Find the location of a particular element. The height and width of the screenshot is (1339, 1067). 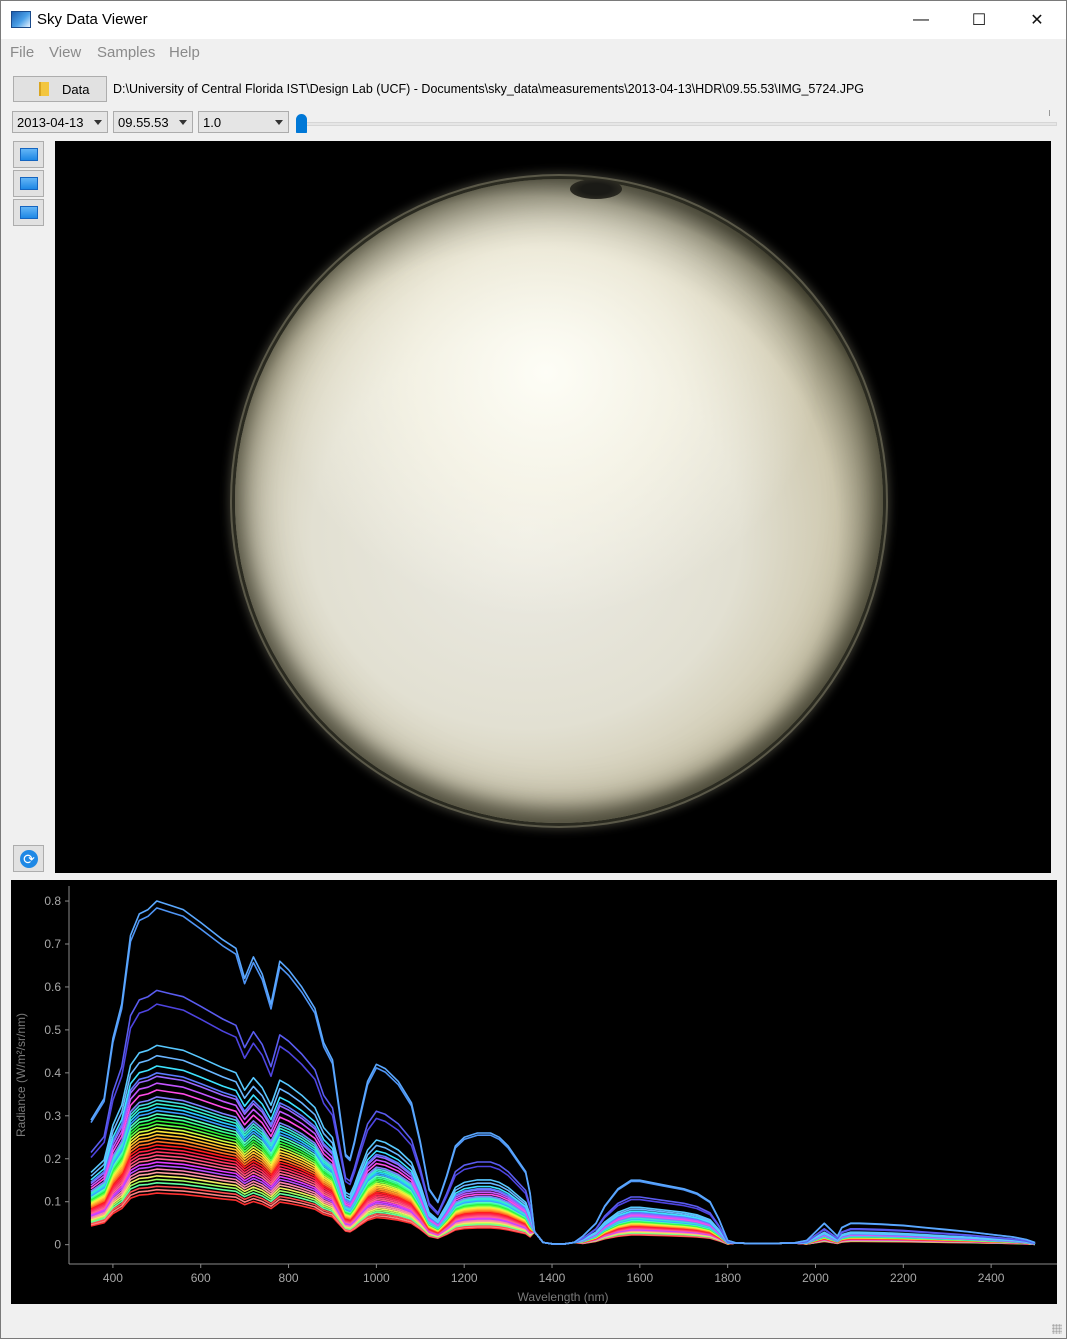

window-title: Sky Data Viewer is located at coordinates (92, 19).